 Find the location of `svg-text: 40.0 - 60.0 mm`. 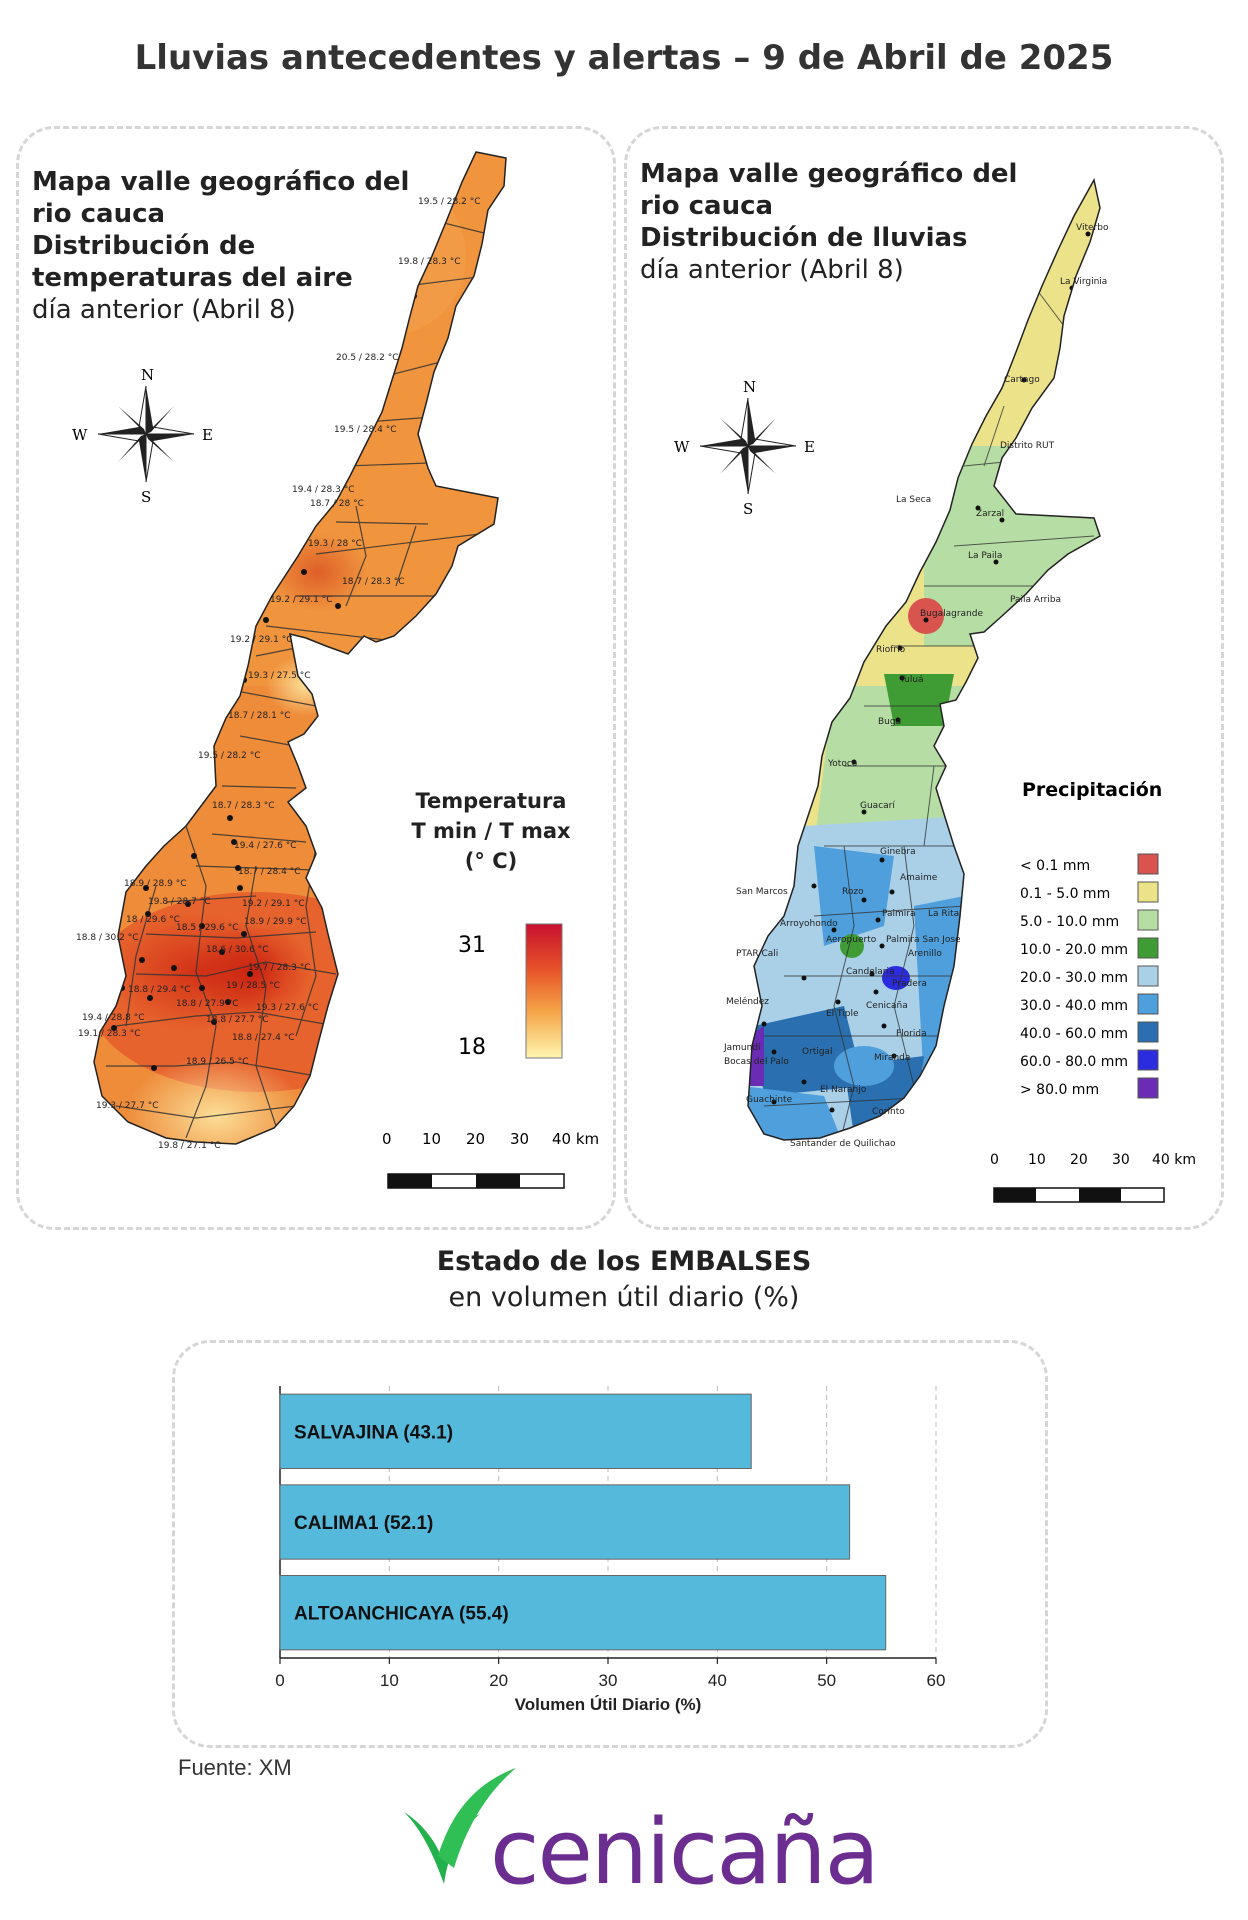

svg-text: 40.0 - 60.0 mm is located at coordinates (1074, 1034).